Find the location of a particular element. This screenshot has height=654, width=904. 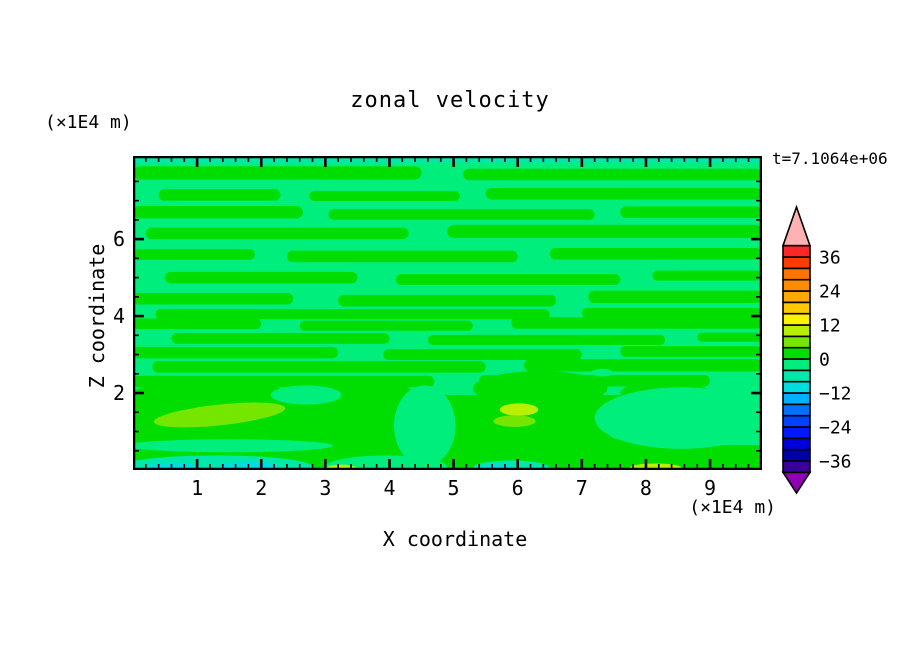

y-tick-label: 4 is located at coordinates (118, 316).